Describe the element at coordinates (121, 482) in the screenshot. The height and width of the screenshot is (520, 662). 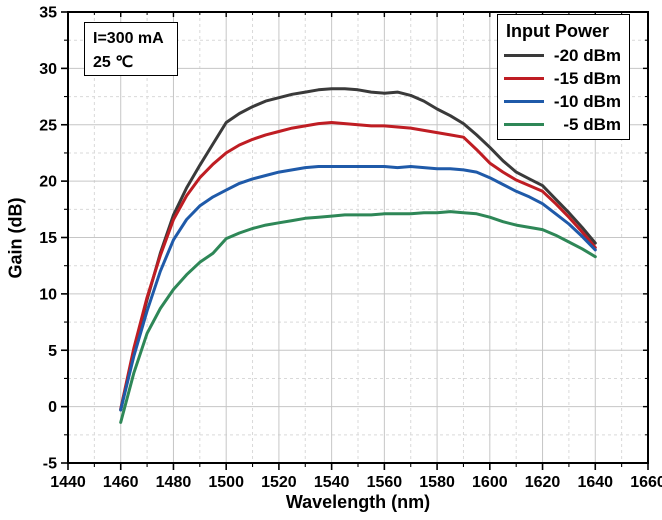
I see `x-tick-label: 1460` at that location.